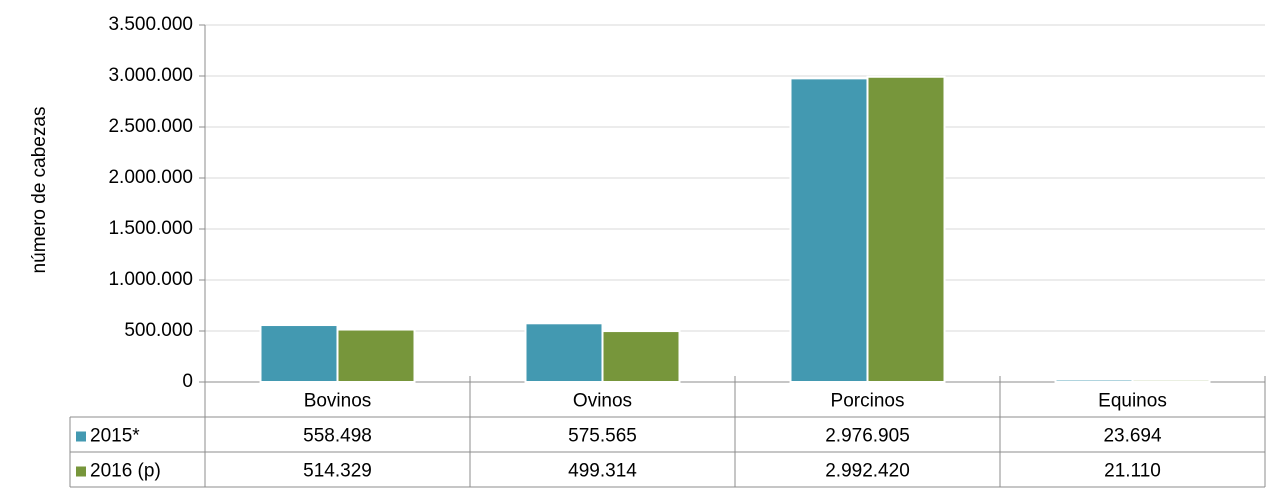  I want to click on legend-label: 2015*, so click(115, 436).